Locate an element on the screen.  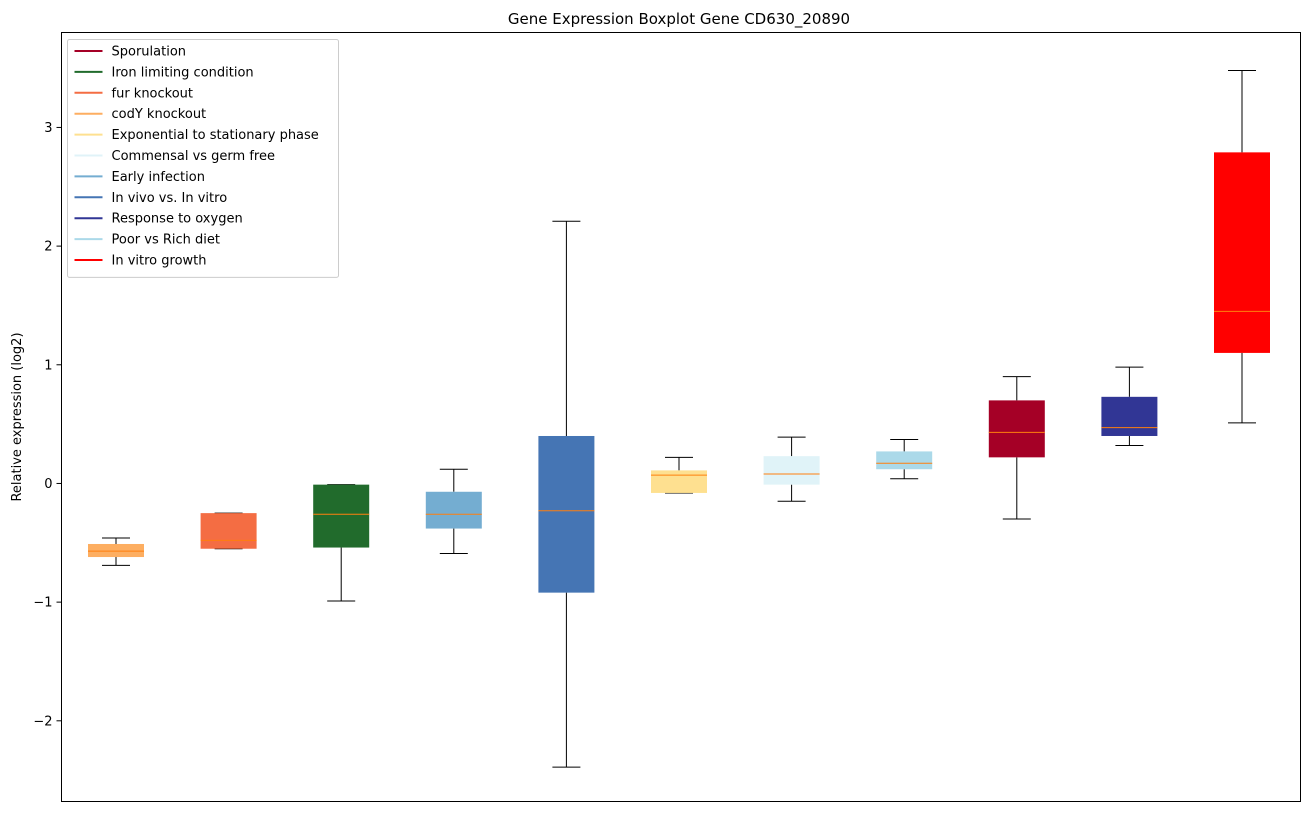
legend-entry: Exponential to stationary phase is located at coordinates (196, 135).